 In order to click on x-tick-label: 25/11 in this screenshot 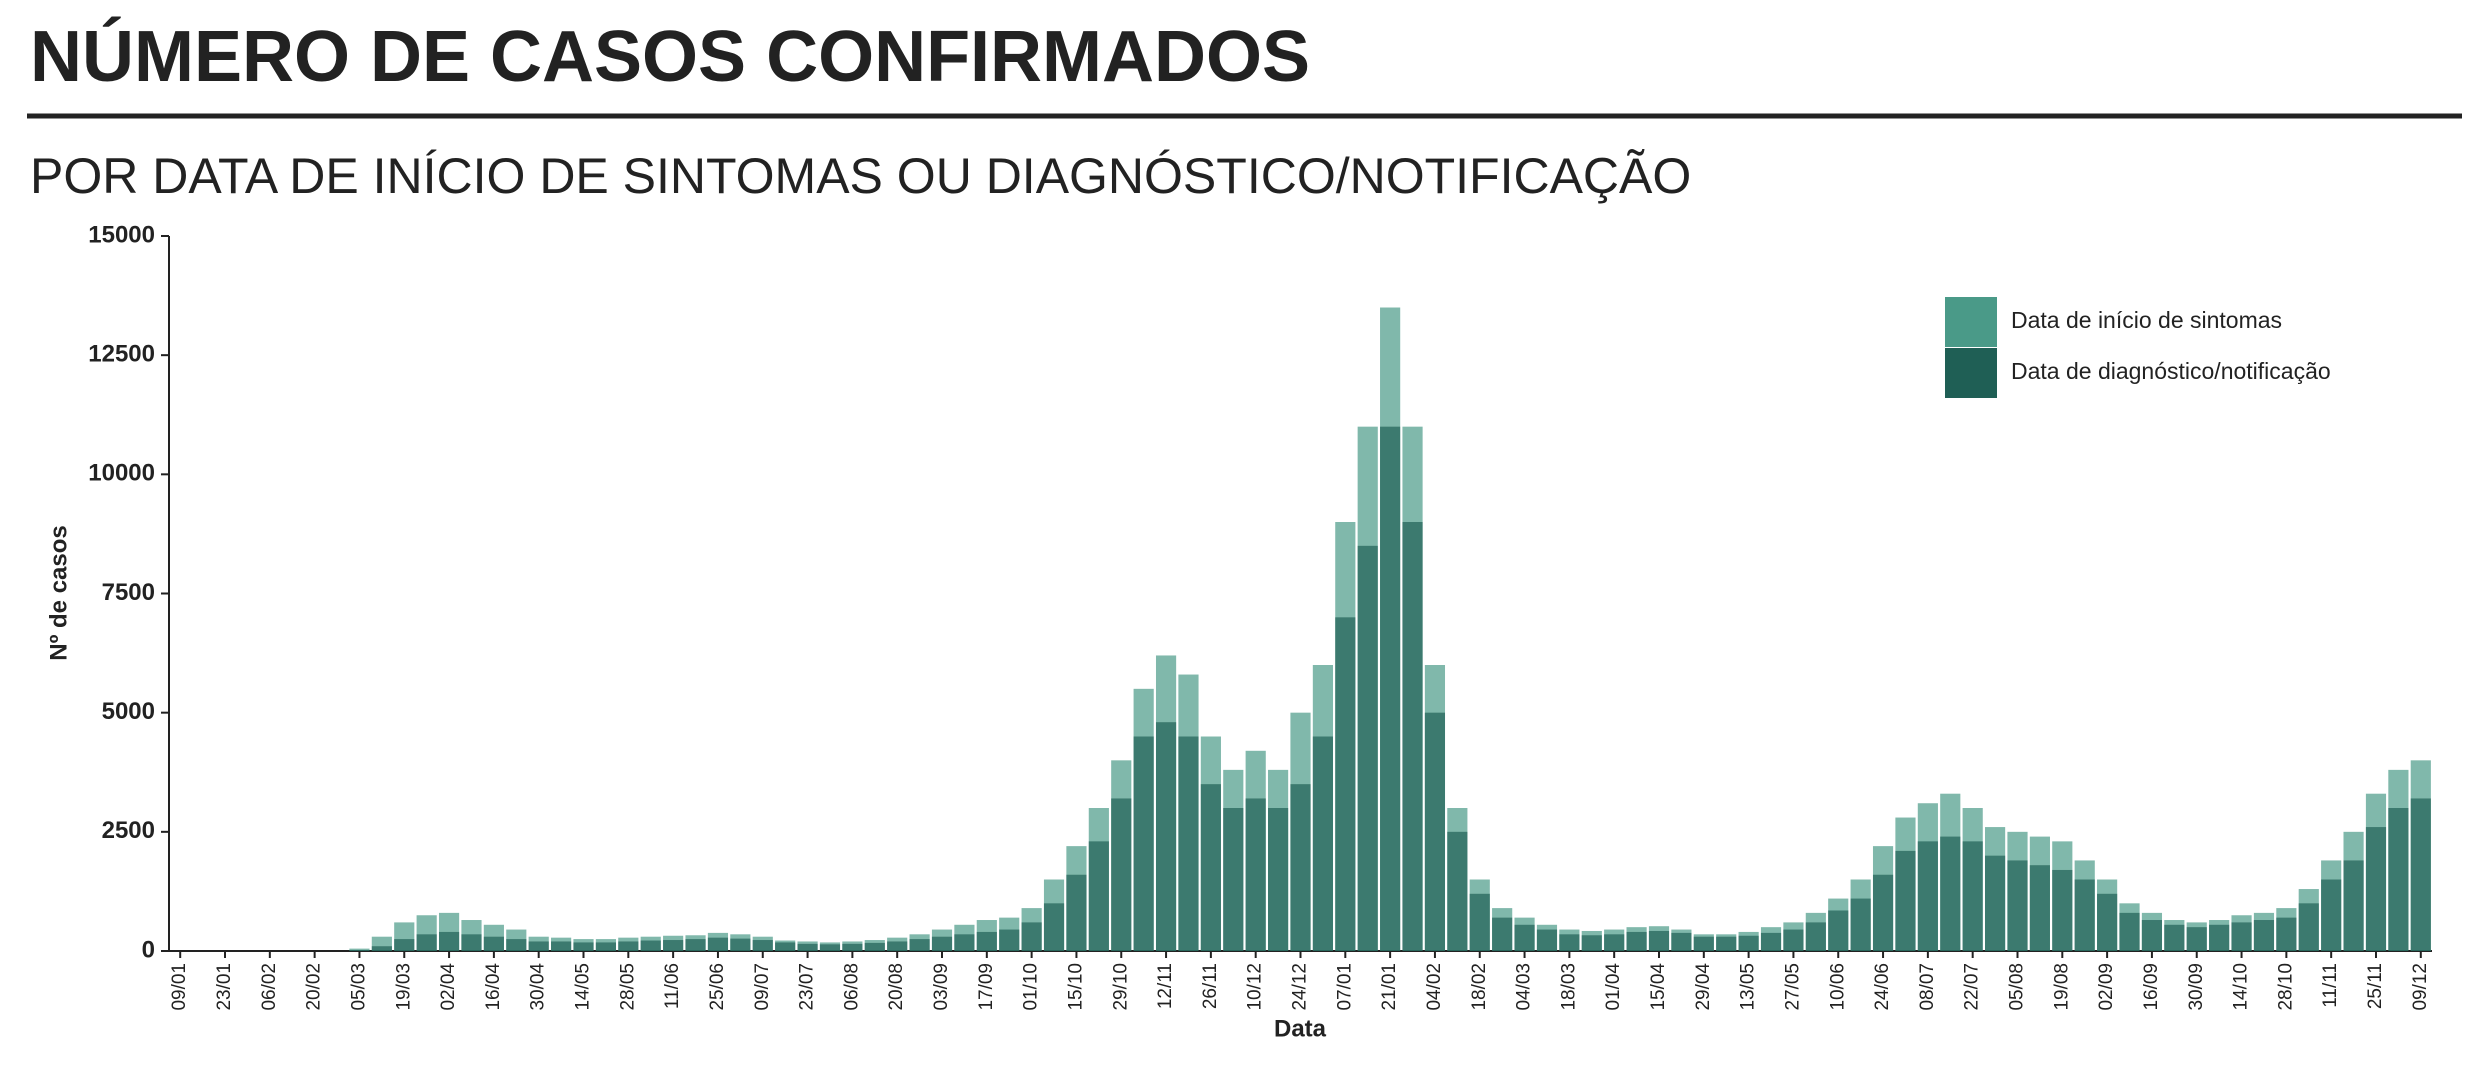, I will do `click(2375, 986)`.